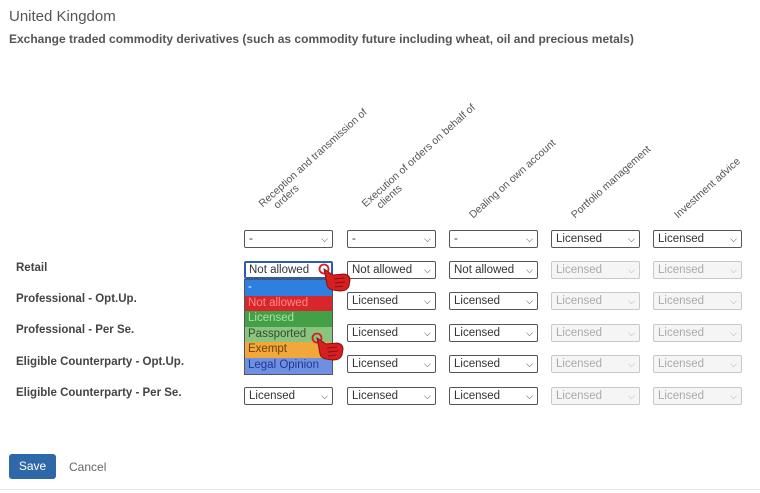 The image size is (760, 493). I want to click on pro-optup-dealing-select: Licensed ⌵, so click(493, 301).